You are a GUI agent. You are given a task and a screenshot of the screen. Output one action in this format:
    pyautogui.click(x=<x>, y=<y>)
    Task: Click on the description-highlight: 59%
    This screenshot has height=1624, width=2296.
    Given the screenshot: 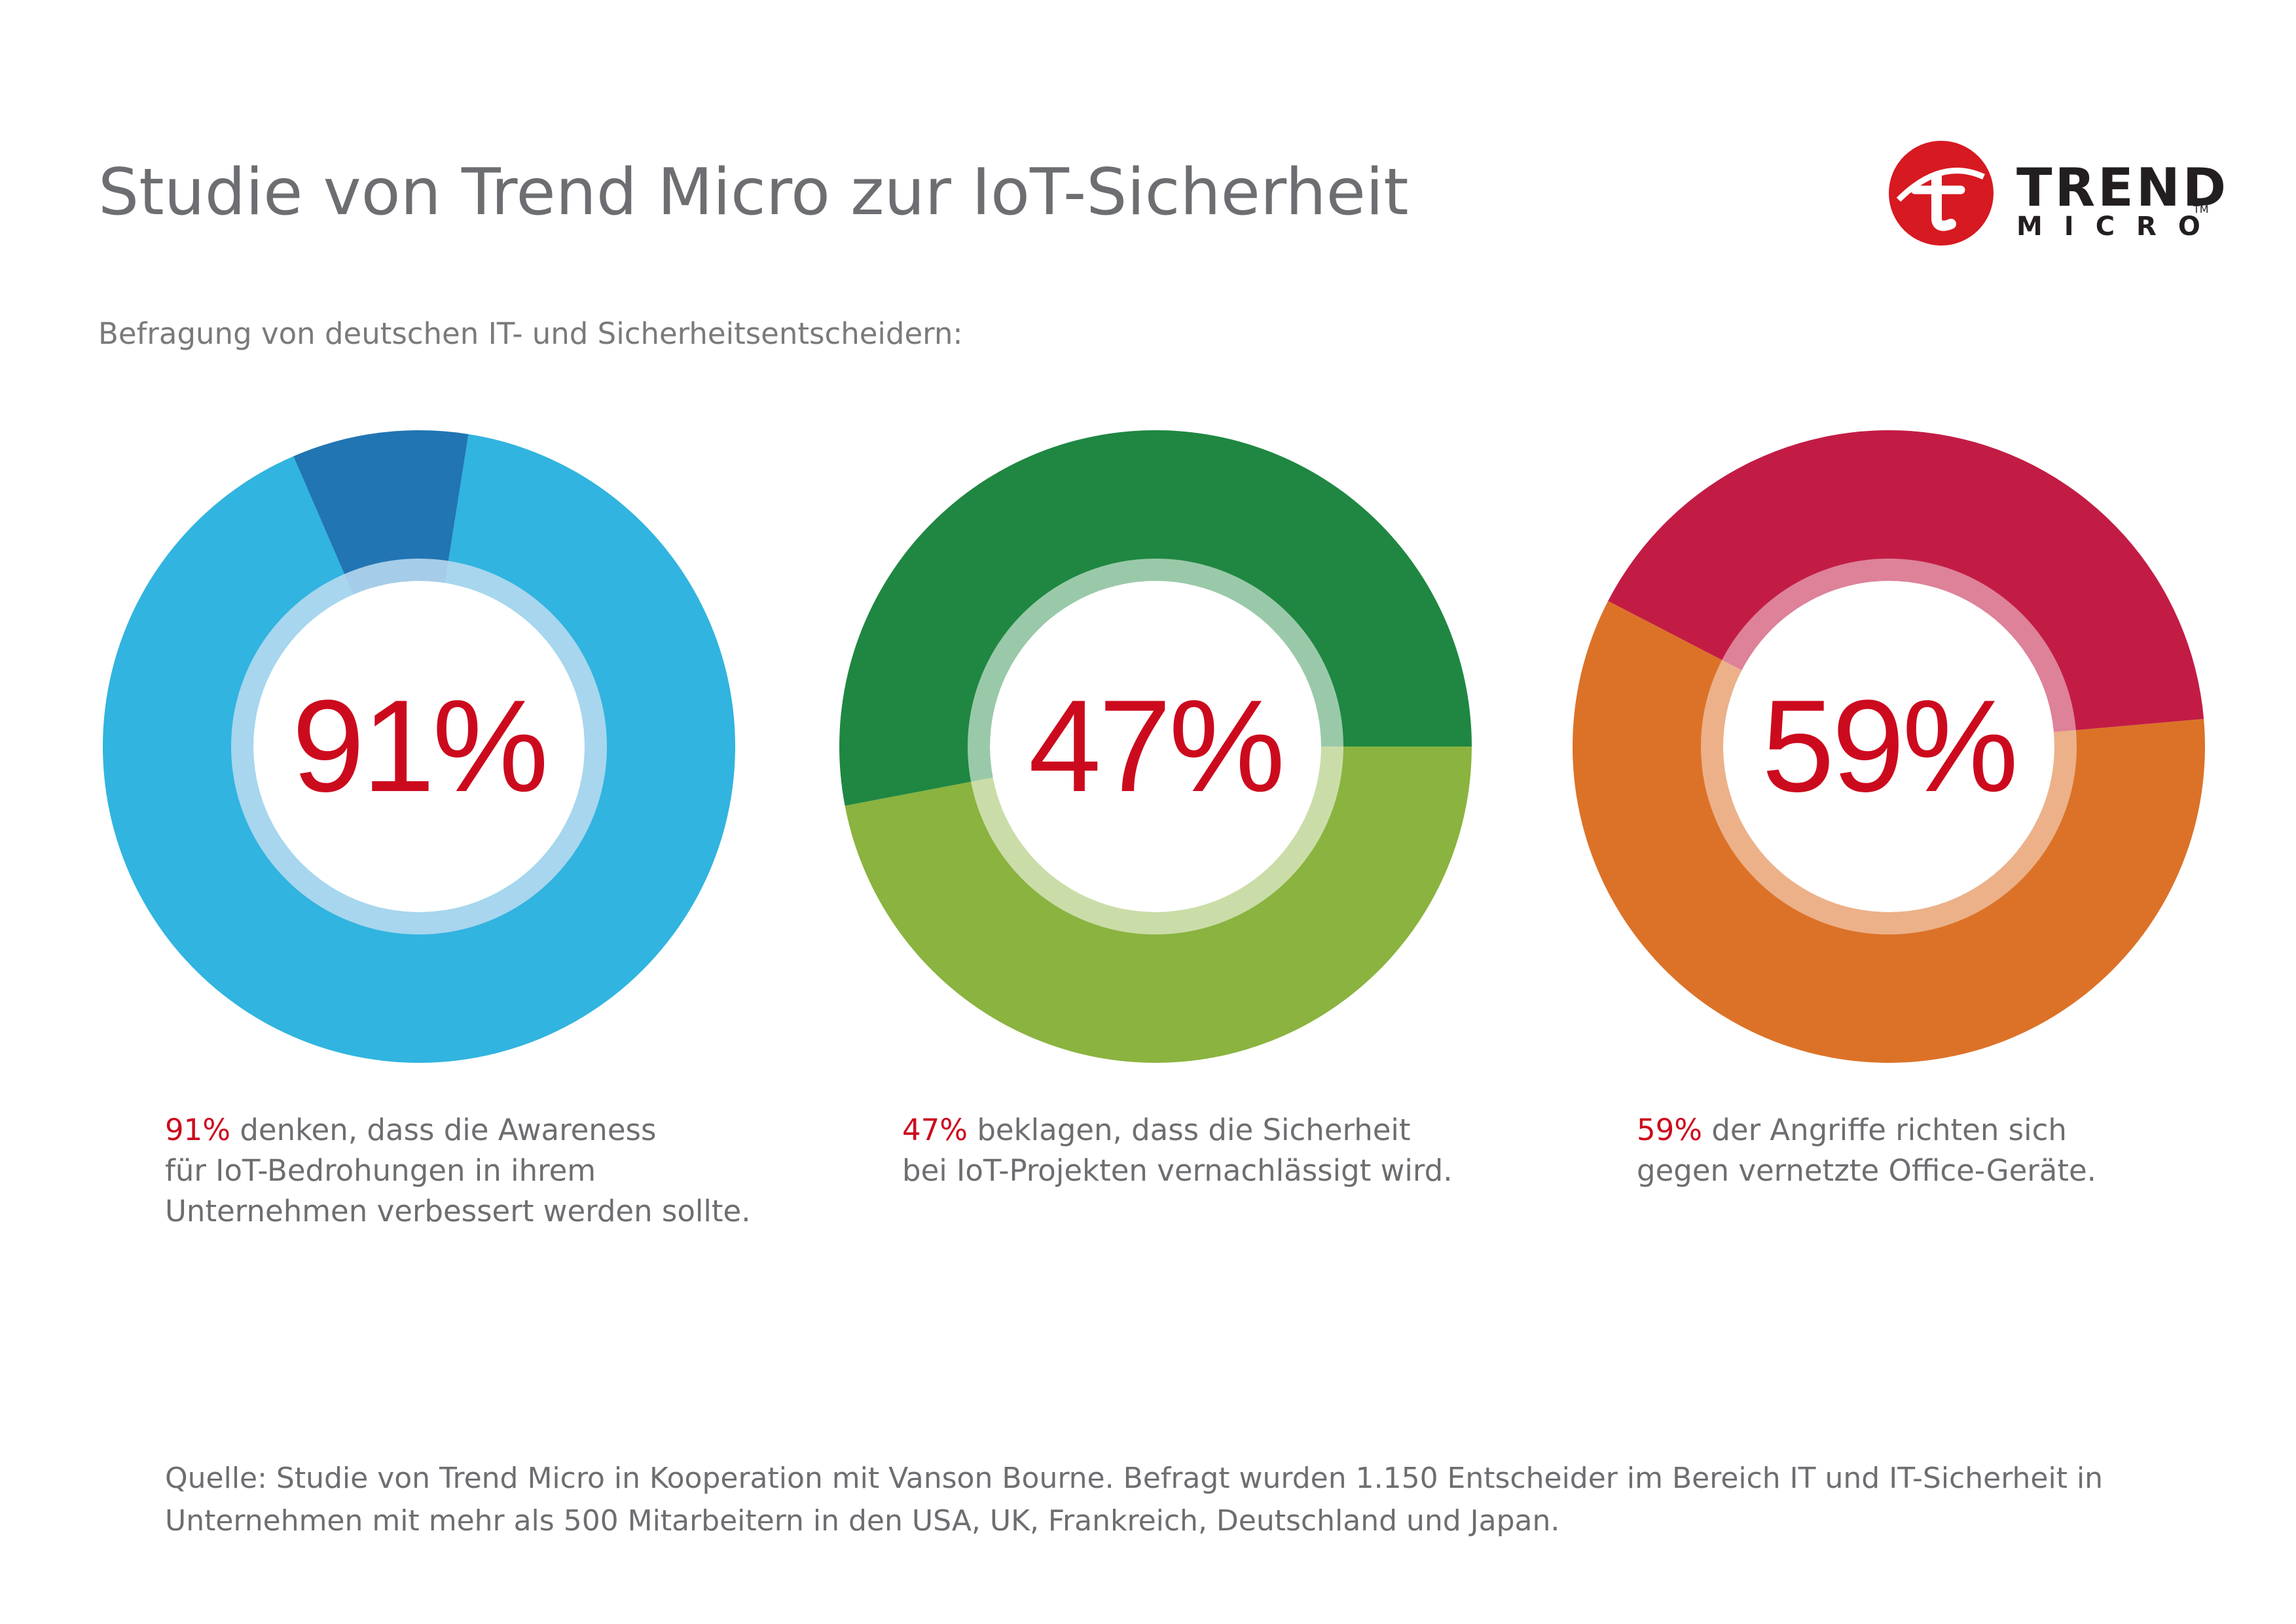 What is the action you would take?
    pyautogui.click(x=1670, y=1130)
    